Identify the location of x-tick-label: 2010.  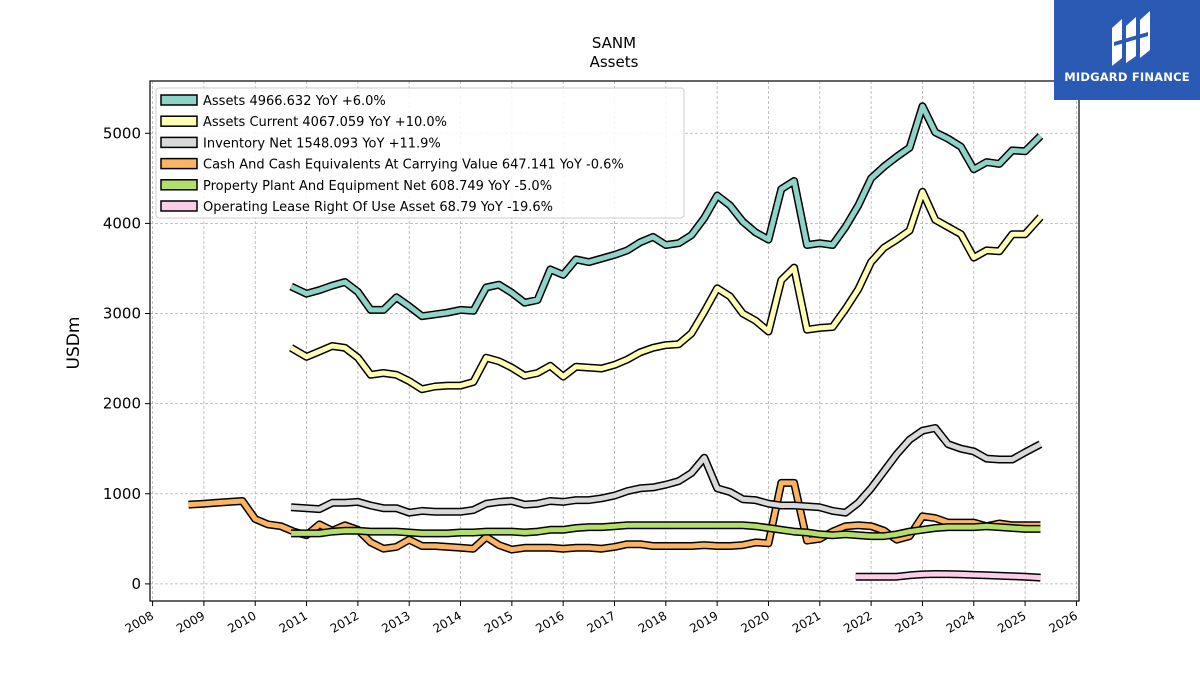
(241, 621).